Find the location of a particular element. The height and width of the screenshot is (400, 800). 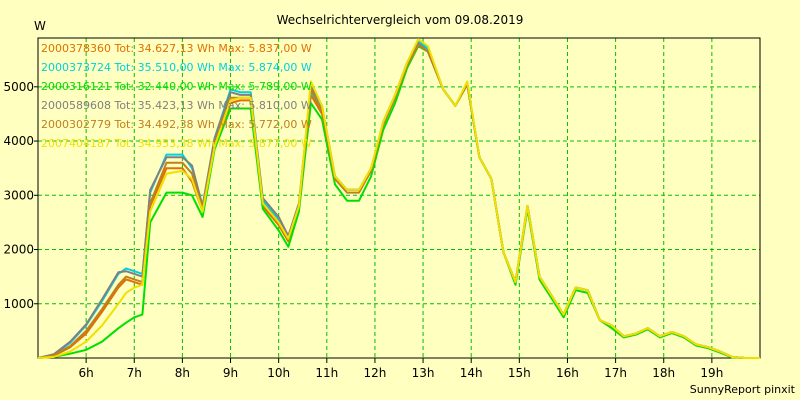

chart-title: Wechselrichtervergleich vom 09.08.2019 is located at coordinates (400, 20).